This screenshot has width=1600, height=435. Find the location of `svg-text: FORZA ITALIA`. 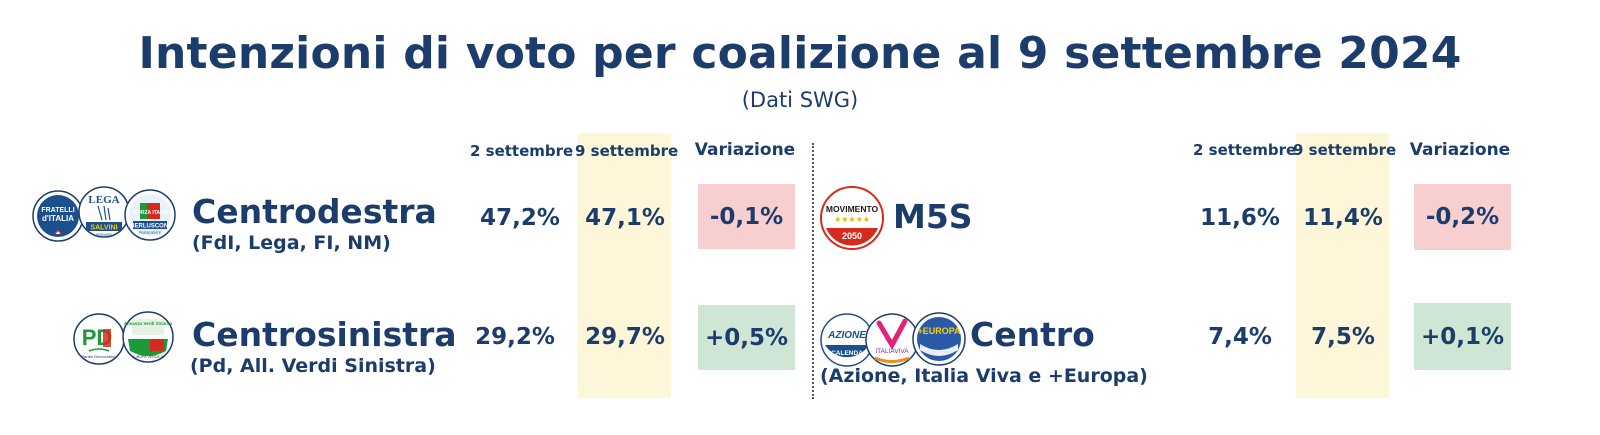

svg-text: FORZA ITALIA is located at coordinates (151, 213).